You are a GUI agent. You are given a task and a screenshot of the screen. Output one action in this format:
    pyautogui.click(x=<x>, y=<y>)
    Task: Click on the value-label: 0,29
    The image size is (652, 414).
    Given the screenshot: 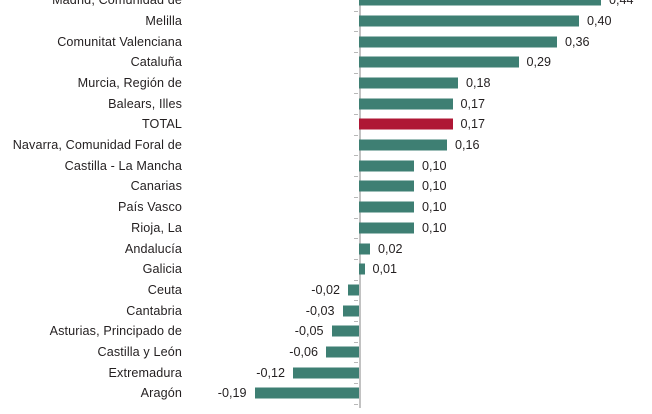 What is the action you would take?
    pyautogui.click(x=539, y=62)
    